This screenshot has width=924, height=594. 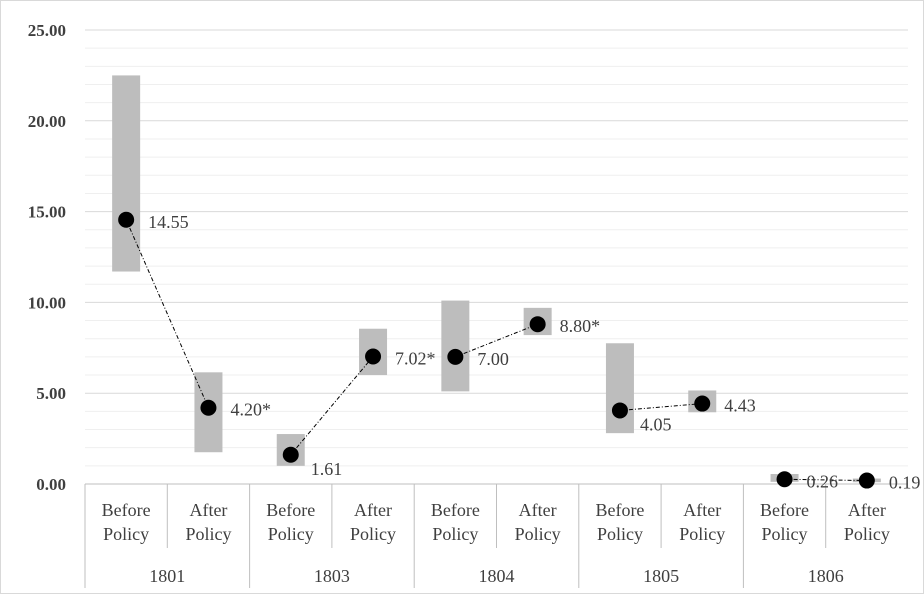 I want to click on group-label: 1804, so click(x=497, y=576).